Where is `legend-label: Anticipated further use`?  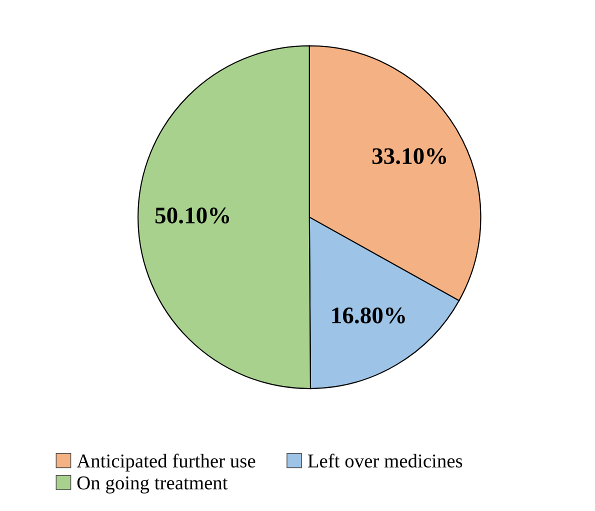
legend-label: Anticipated further use is located at coordinates (166, 463).